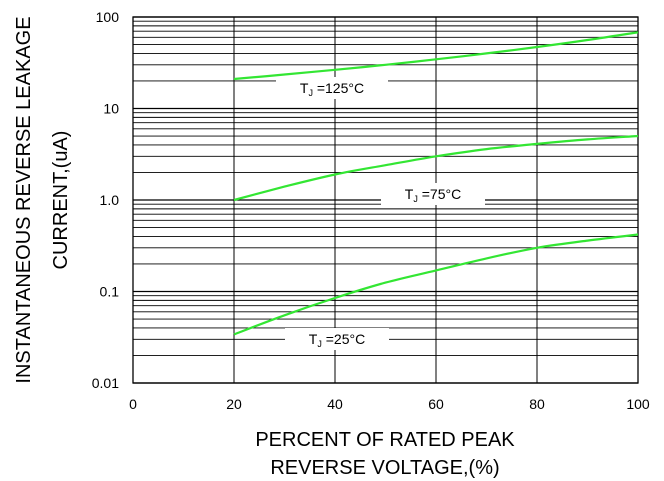 The height and width of the screenshot is (481, 664). What do you see at coordinates (110, 200) in the screenshot?
I see `y-tick-label: 1.0` at bounding box center [110, 200].